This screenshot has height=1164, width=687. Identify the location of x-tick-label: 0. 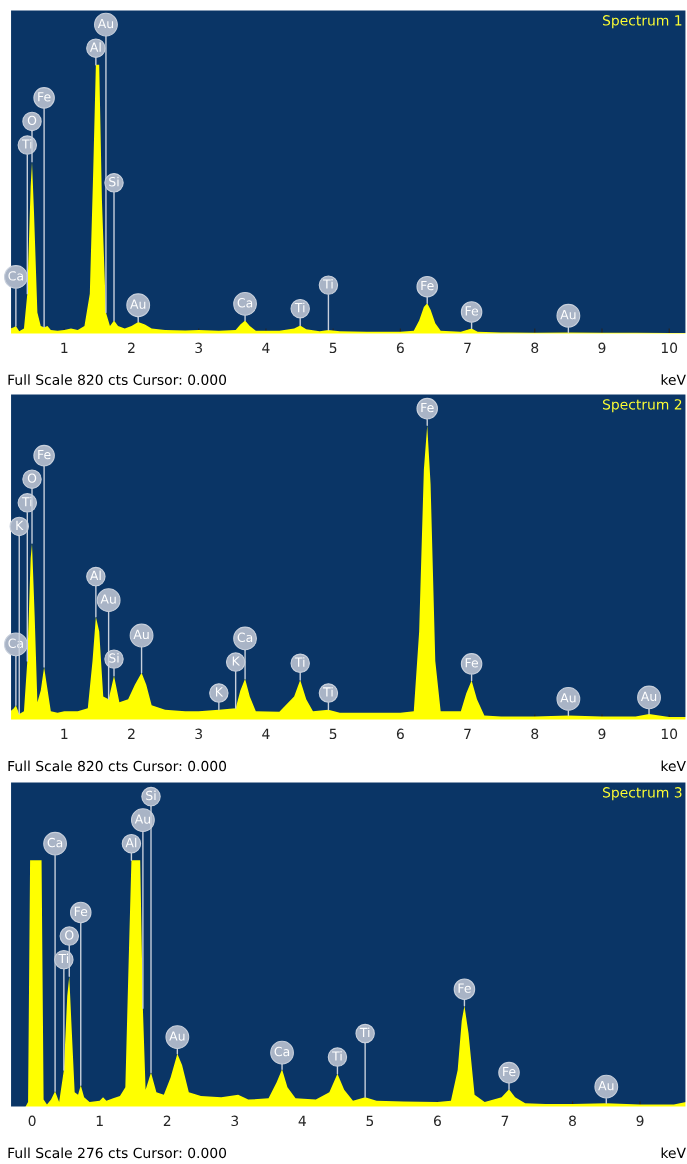
(32, 1121).